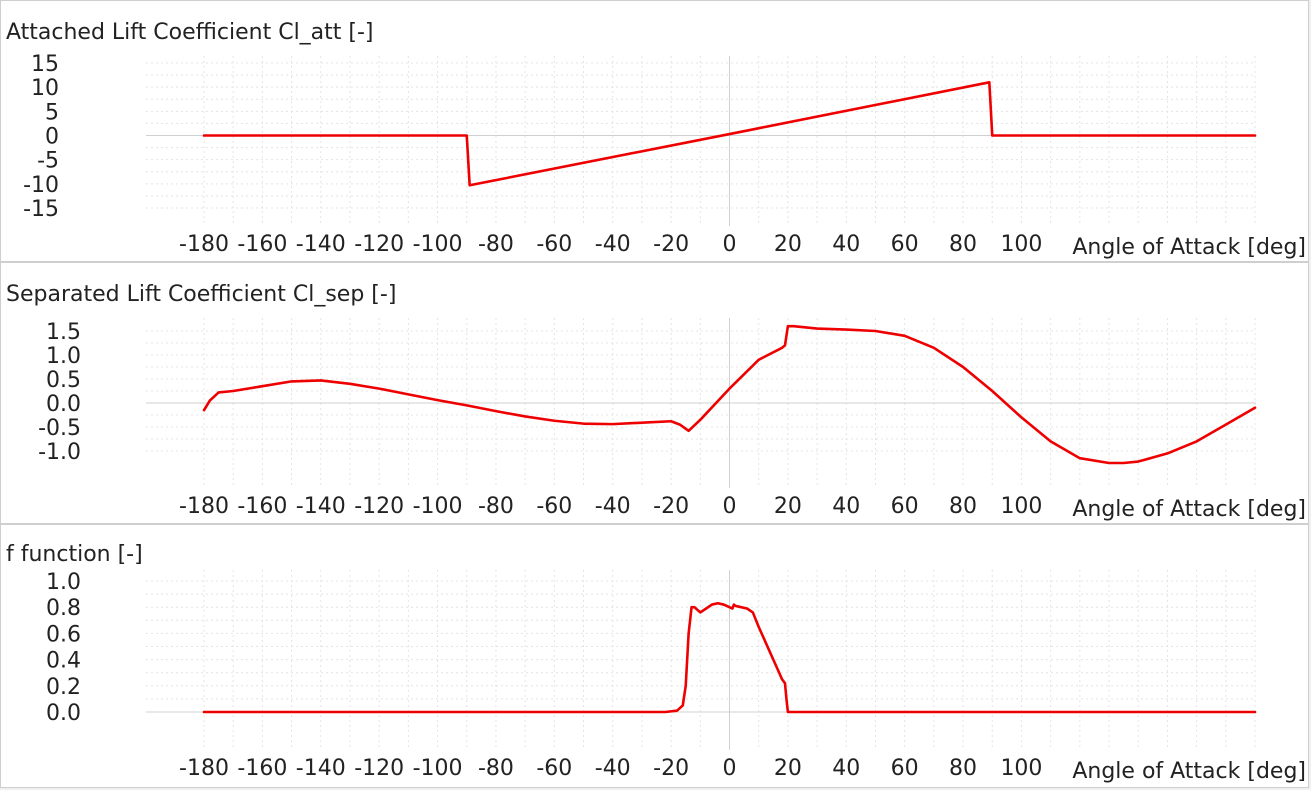 The image size is (1311, 790). What do you see at coordinates (63, 608) in the screenshot?
I see `y-tick-label: 0.8` at bounding box center [63, 608].